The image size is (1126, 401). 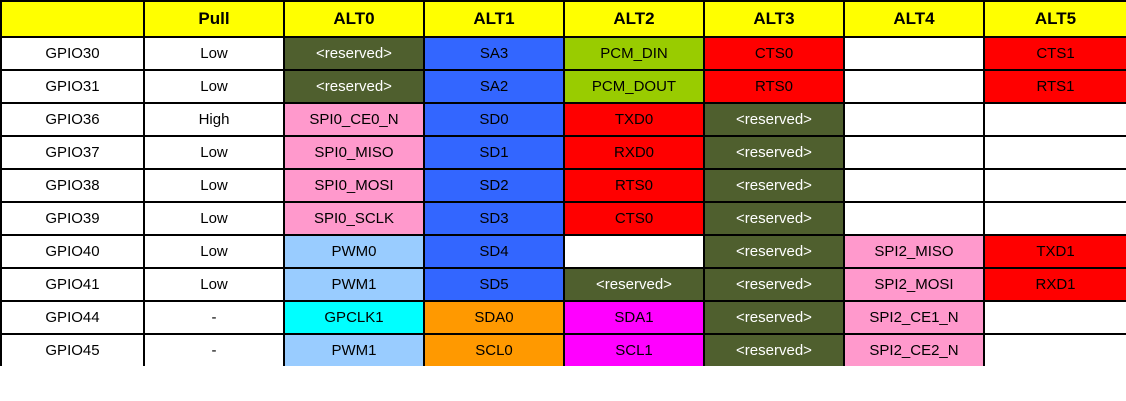 What do you see at coordinates (634, 152) in the screenshot?
I see `alt2-cell: RXD0` at bounding box center [634, 152].